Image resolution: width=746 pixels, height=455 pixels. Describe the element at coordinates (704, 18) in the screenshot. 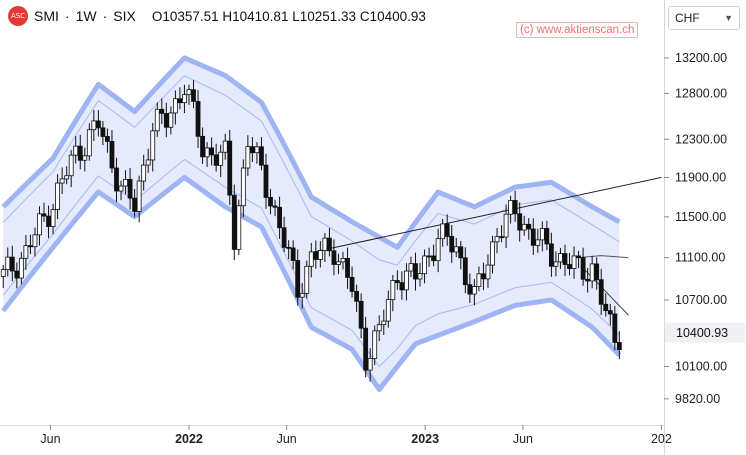

I see `currency-select: CHF ▼` at that location.